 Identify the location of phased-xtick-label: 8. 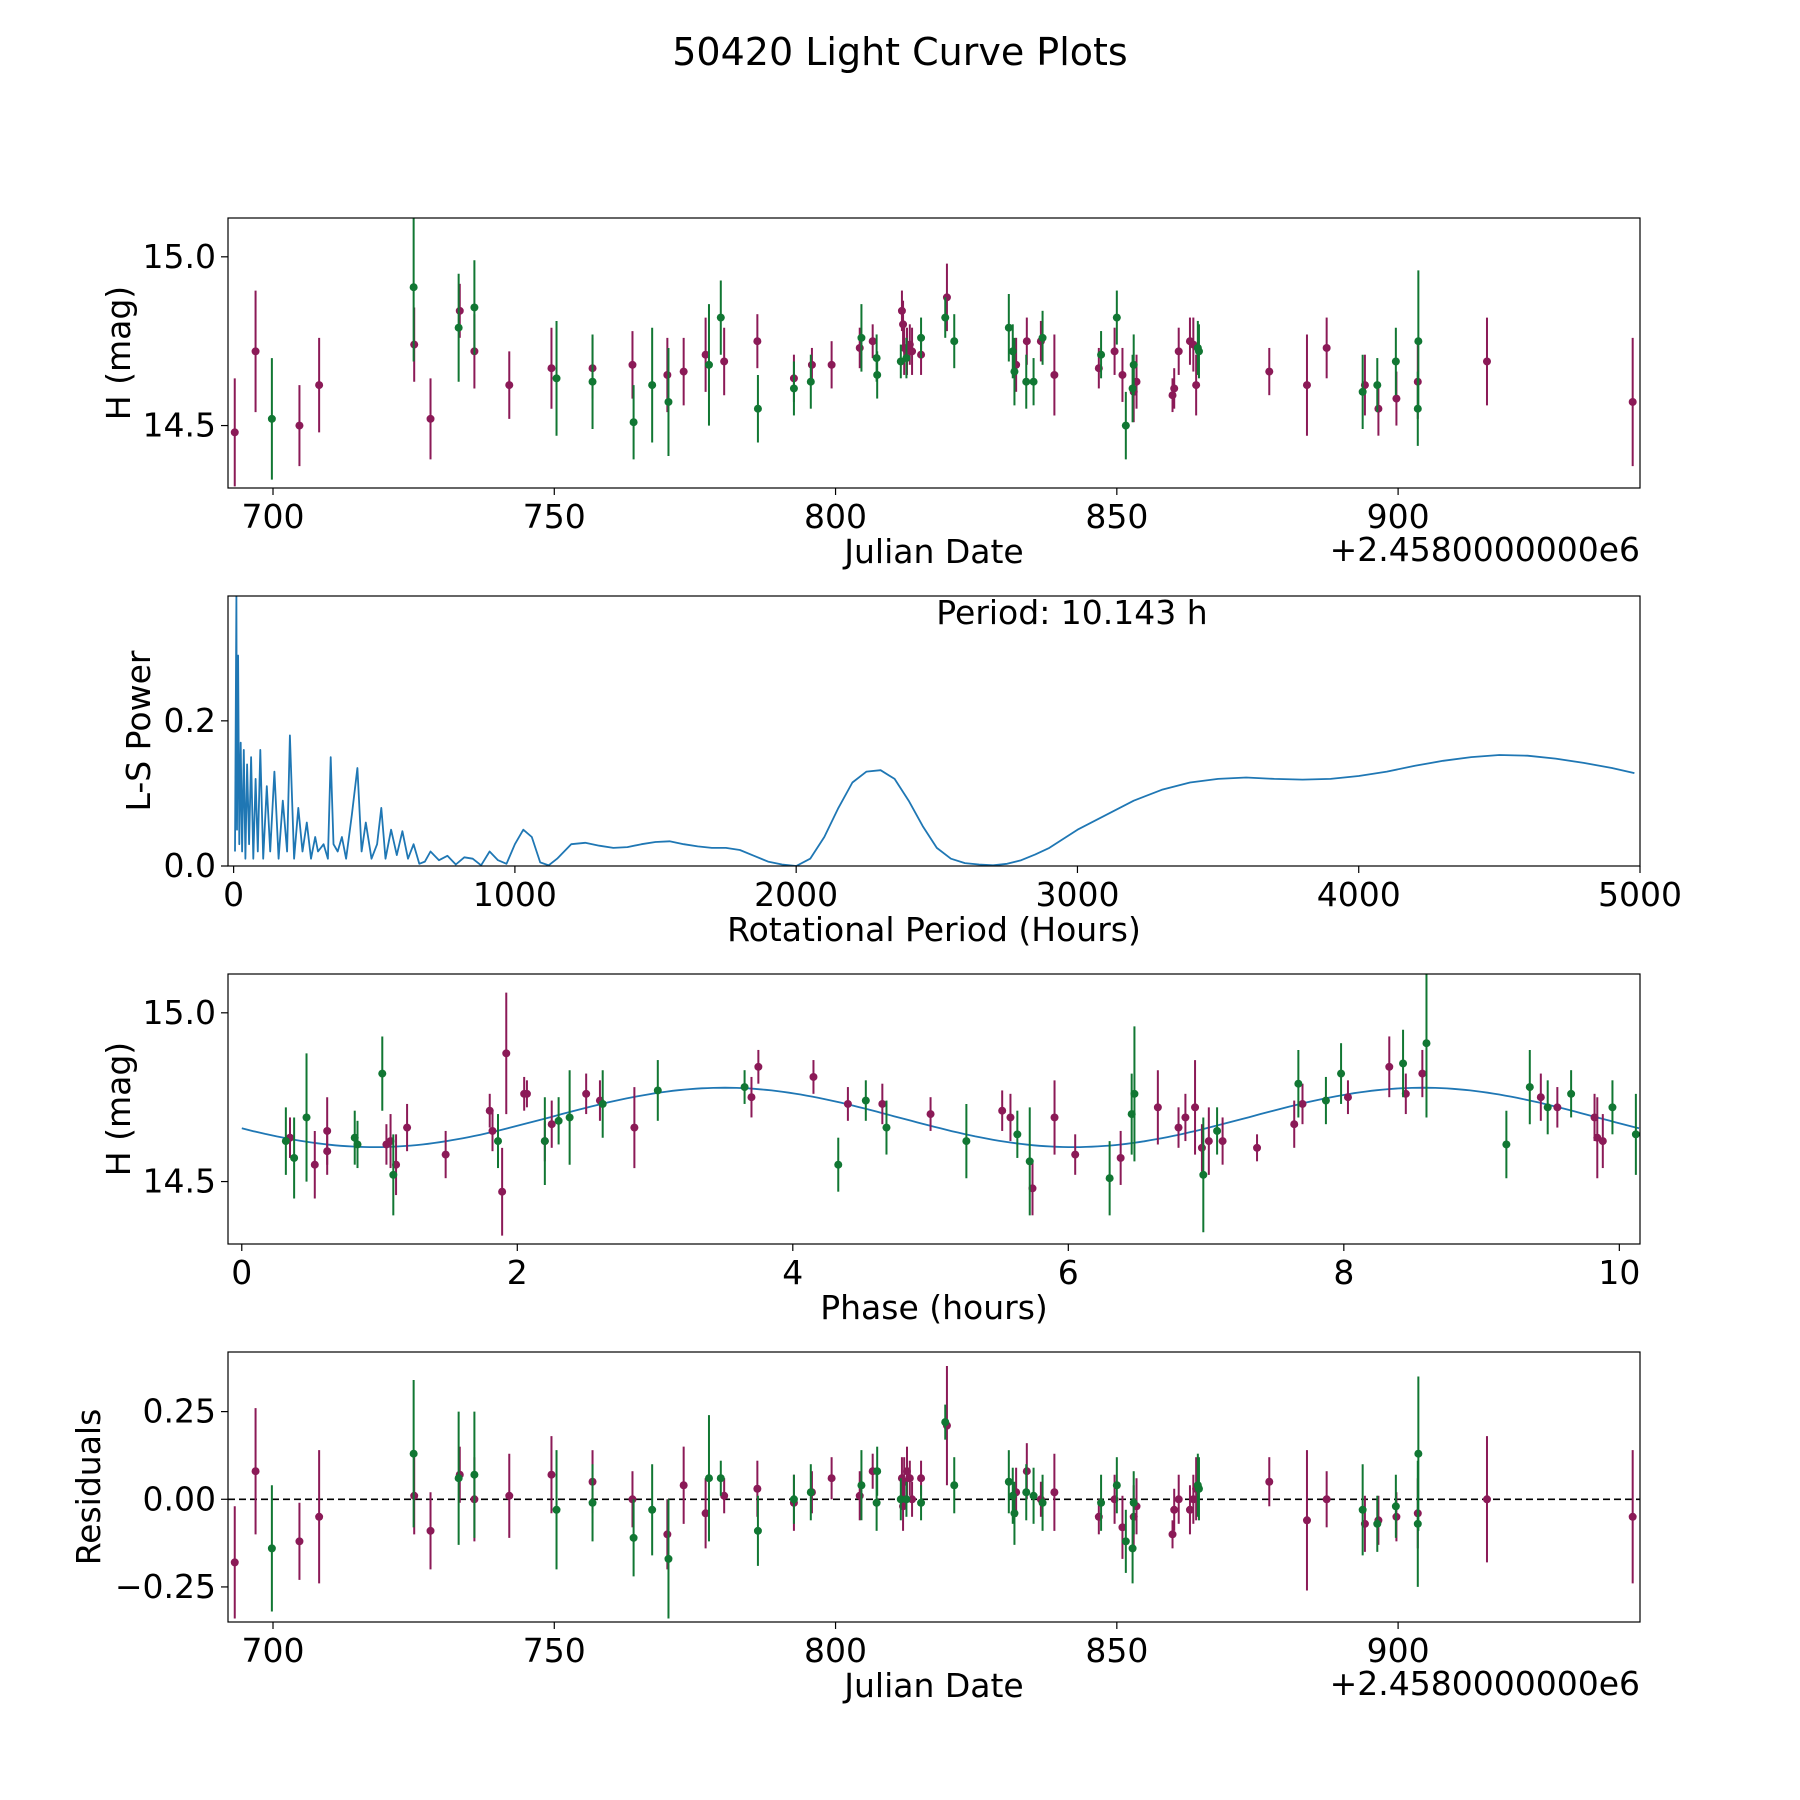
(1343, 1272).